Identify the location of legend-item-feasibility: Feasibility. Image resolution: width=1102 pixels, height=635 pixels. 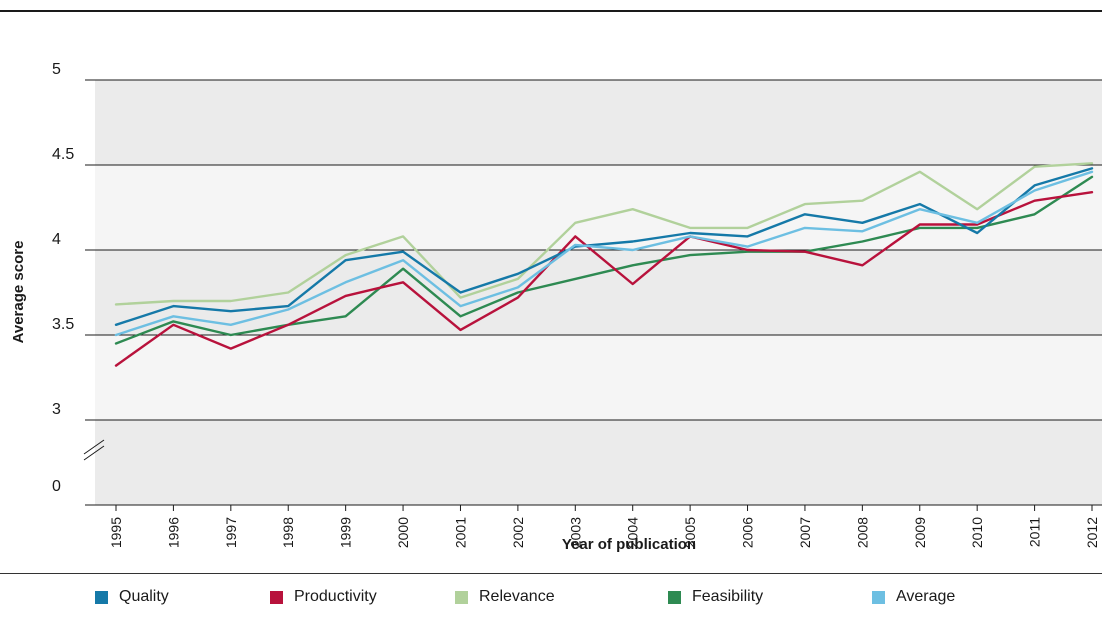
(715, 597).